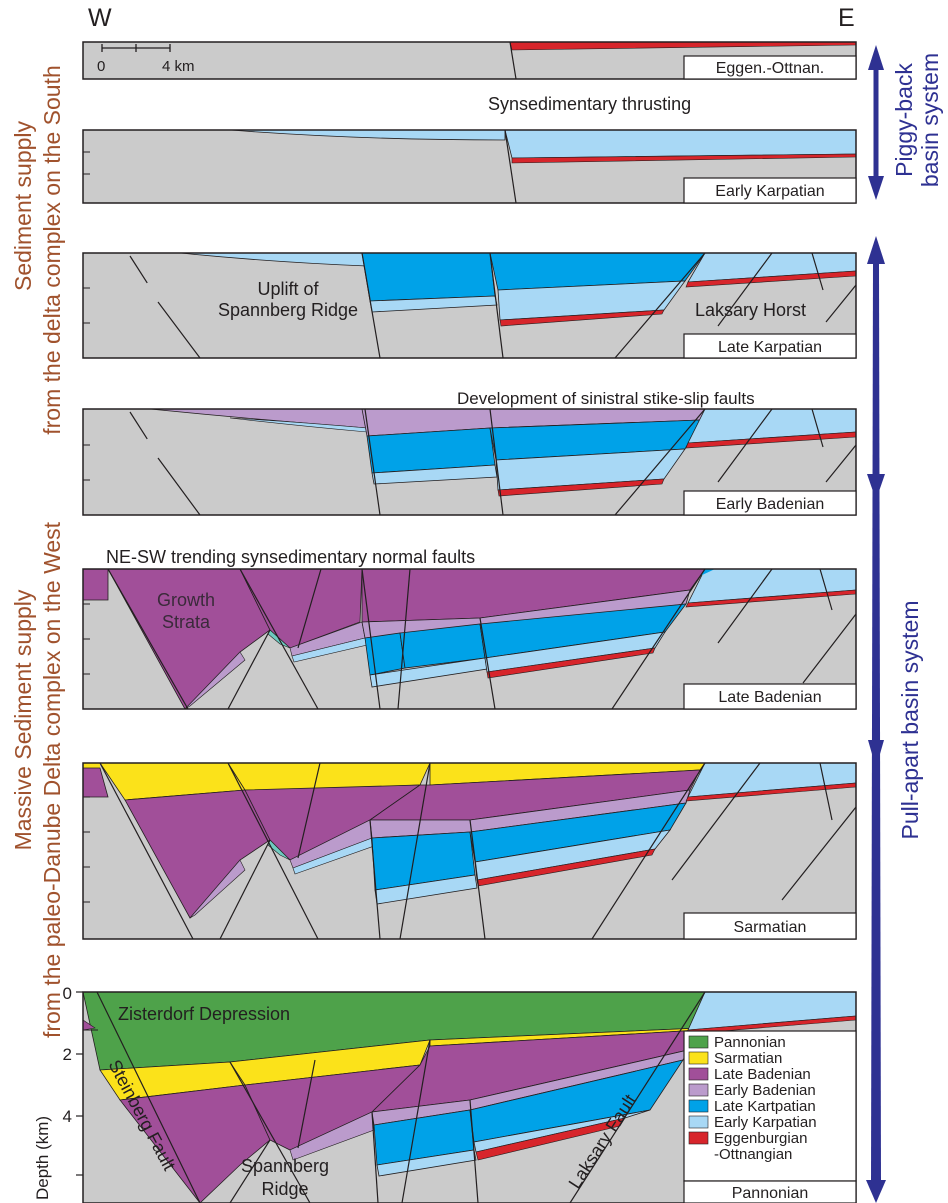 Image resolution: width=948 pixels, height=1203 pixels. What do you see at coordinates (930, 120) in the screenshot?
I see `piggyback-label-line2: basin system` at bounding box center [930, 120].